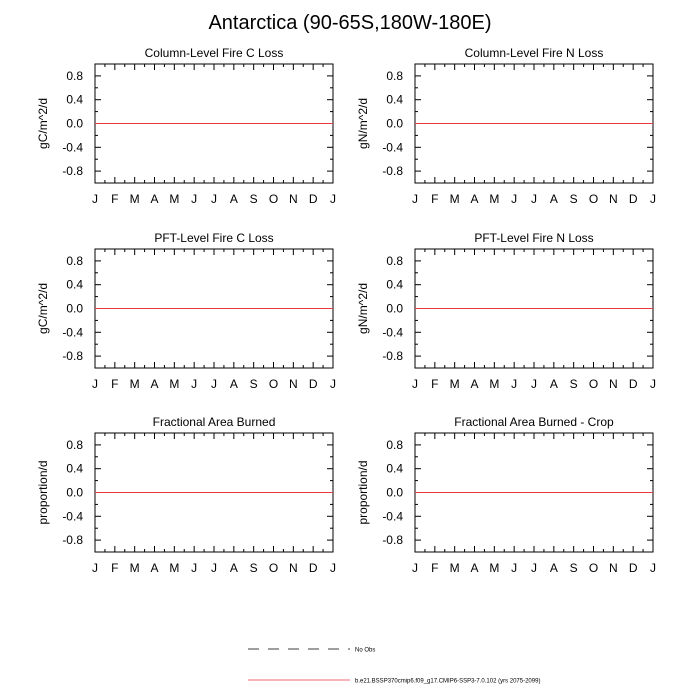 Image resolution: width=700 pixels, height=700 pixels. What do you see at coordinates (213, 238) in the screenshot?
I see `chart-title: PFT-Level Fire C Loss` at bounding box center [213, 238].